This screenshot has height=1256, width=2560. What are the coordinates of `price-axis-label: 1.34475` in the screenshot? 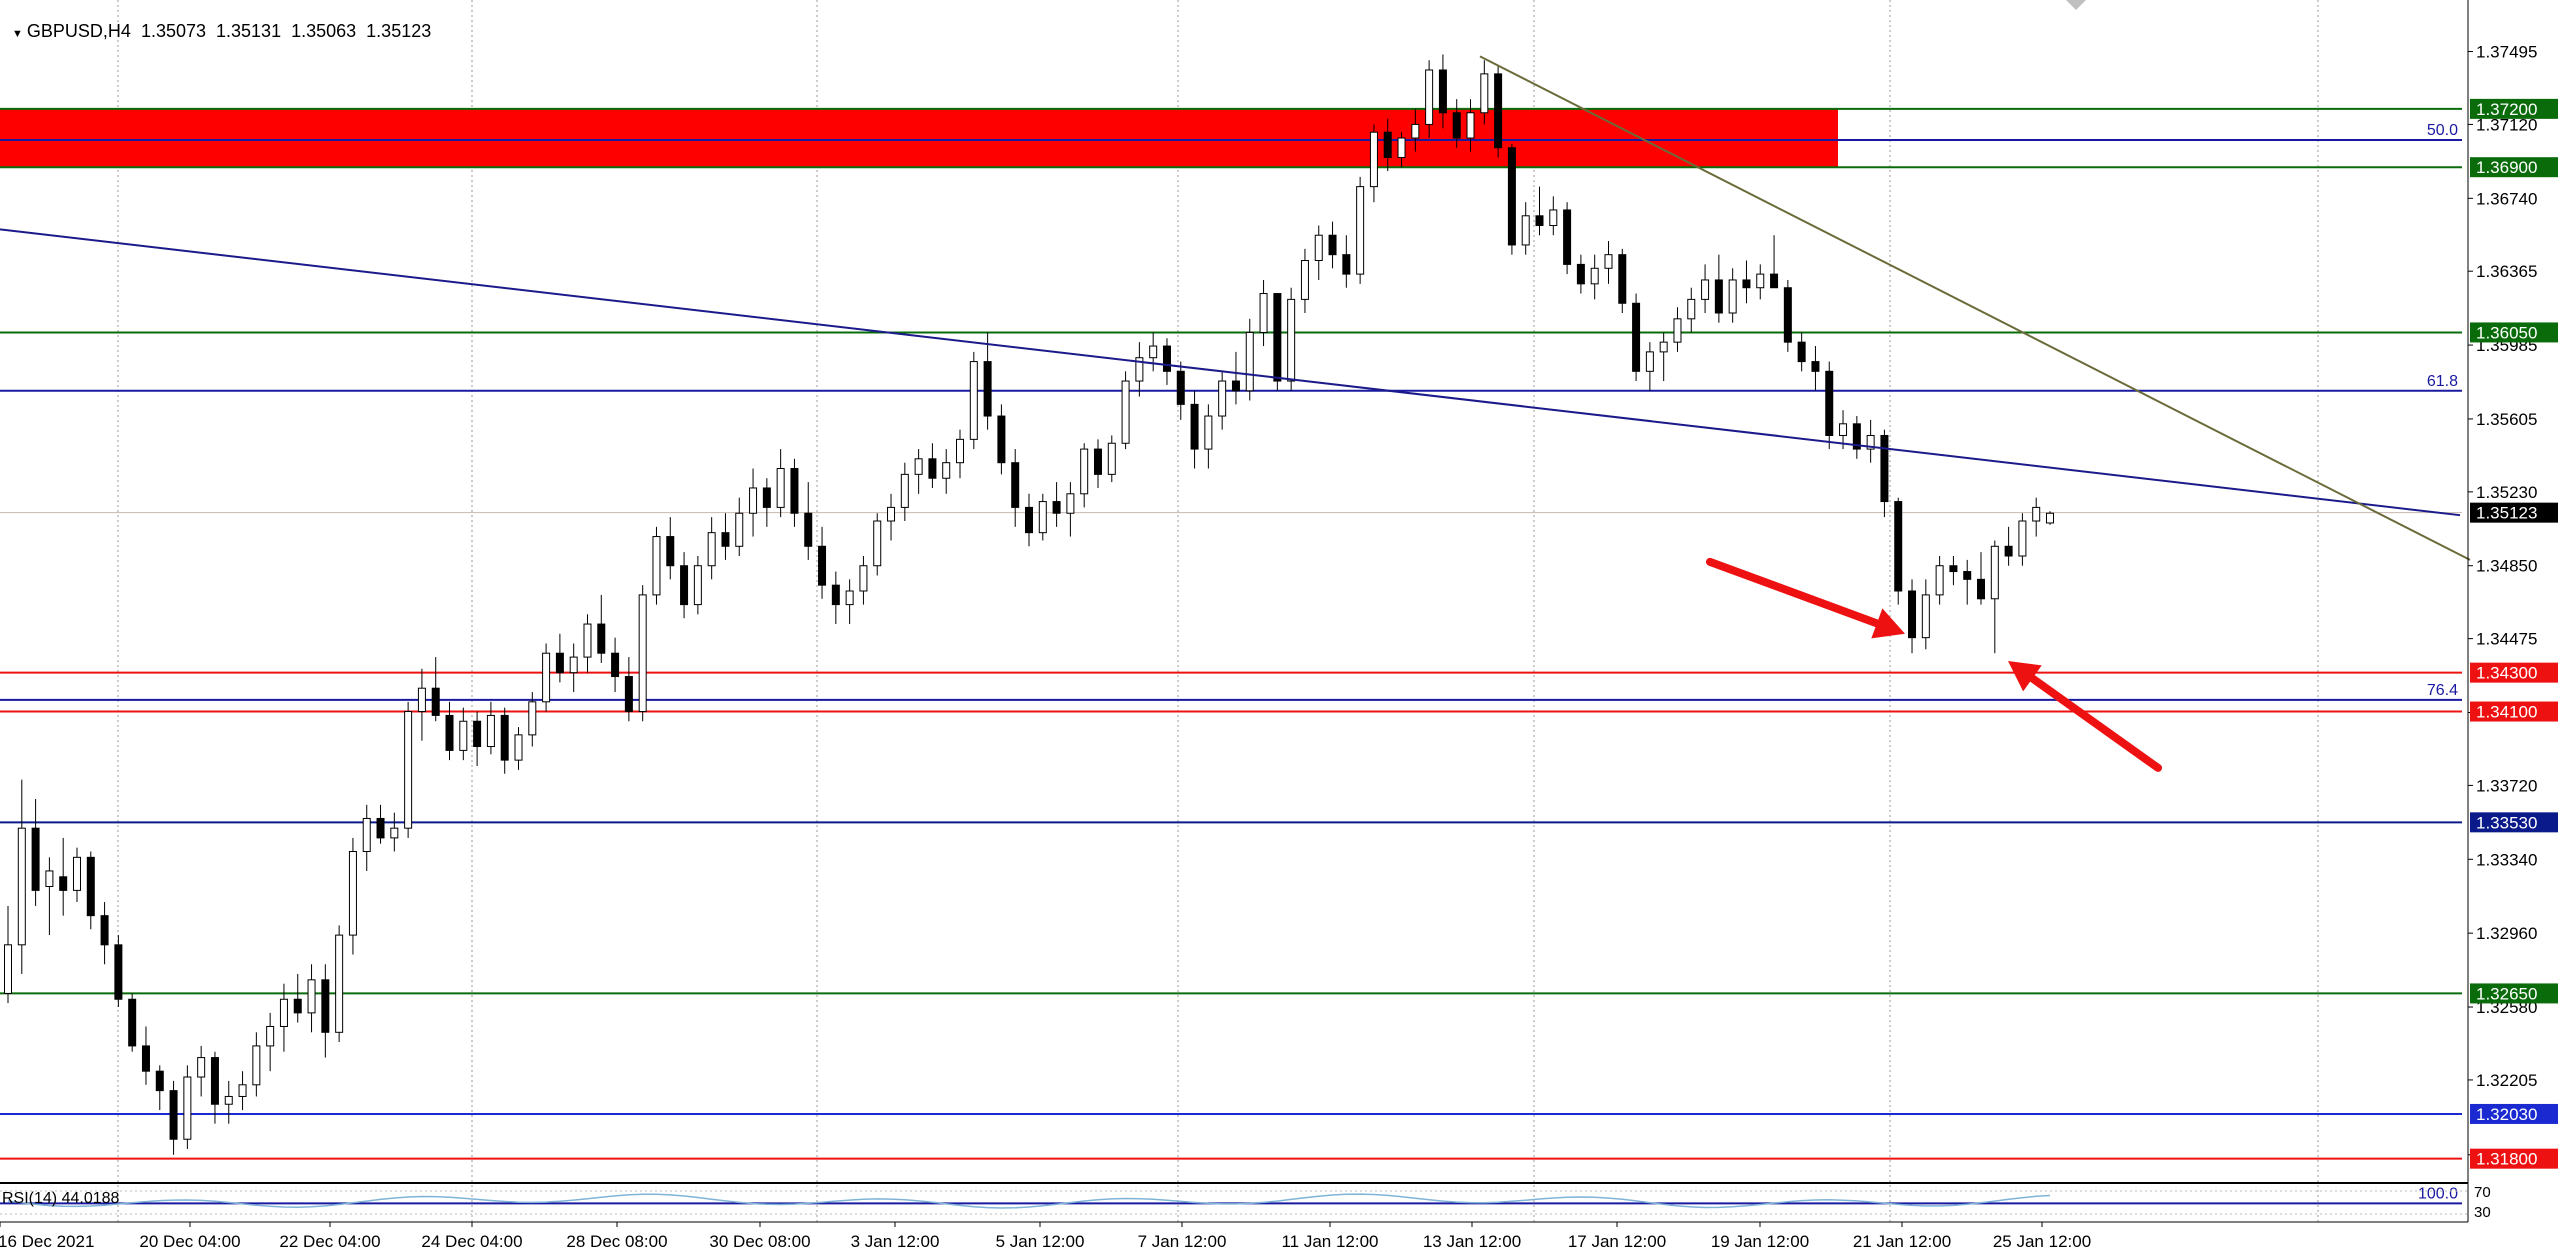 It's located at (2506, 639).